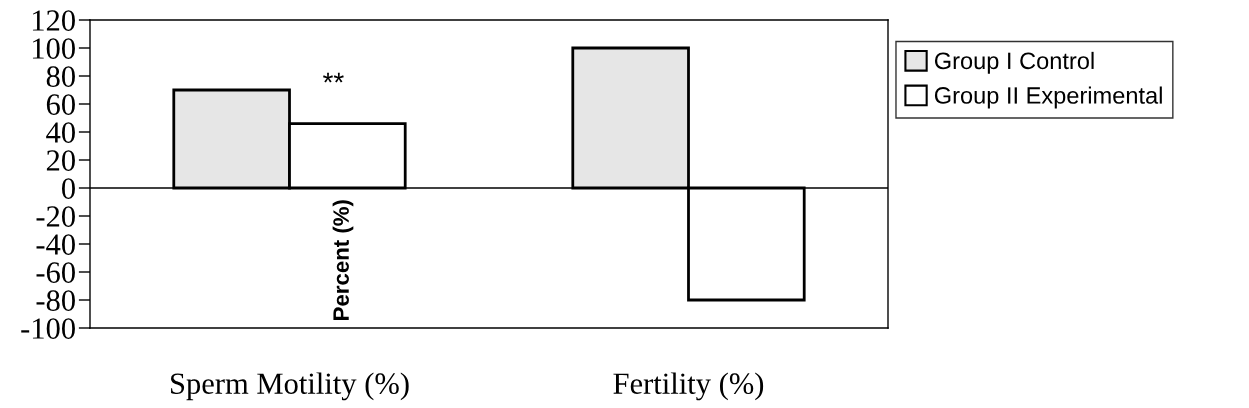 The image size is (1249, 408). Describe the element at coordinates (55, 272) in the screenshot. I see `y-tick-label: -60` at that location.